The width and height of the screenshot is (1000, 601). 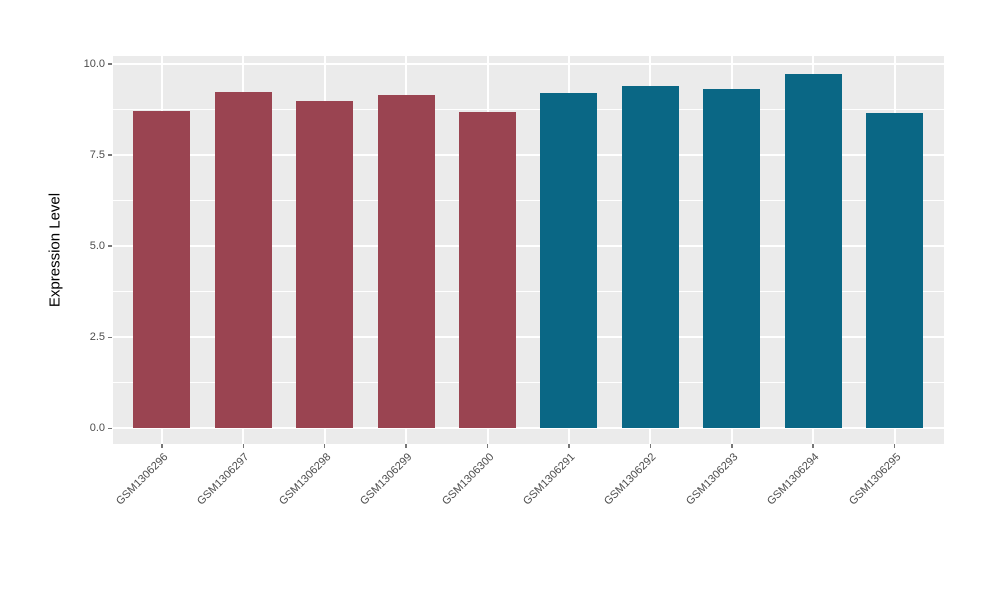 I want to click on x-tick-label: GSM1306297, so click(x=223, y=479).